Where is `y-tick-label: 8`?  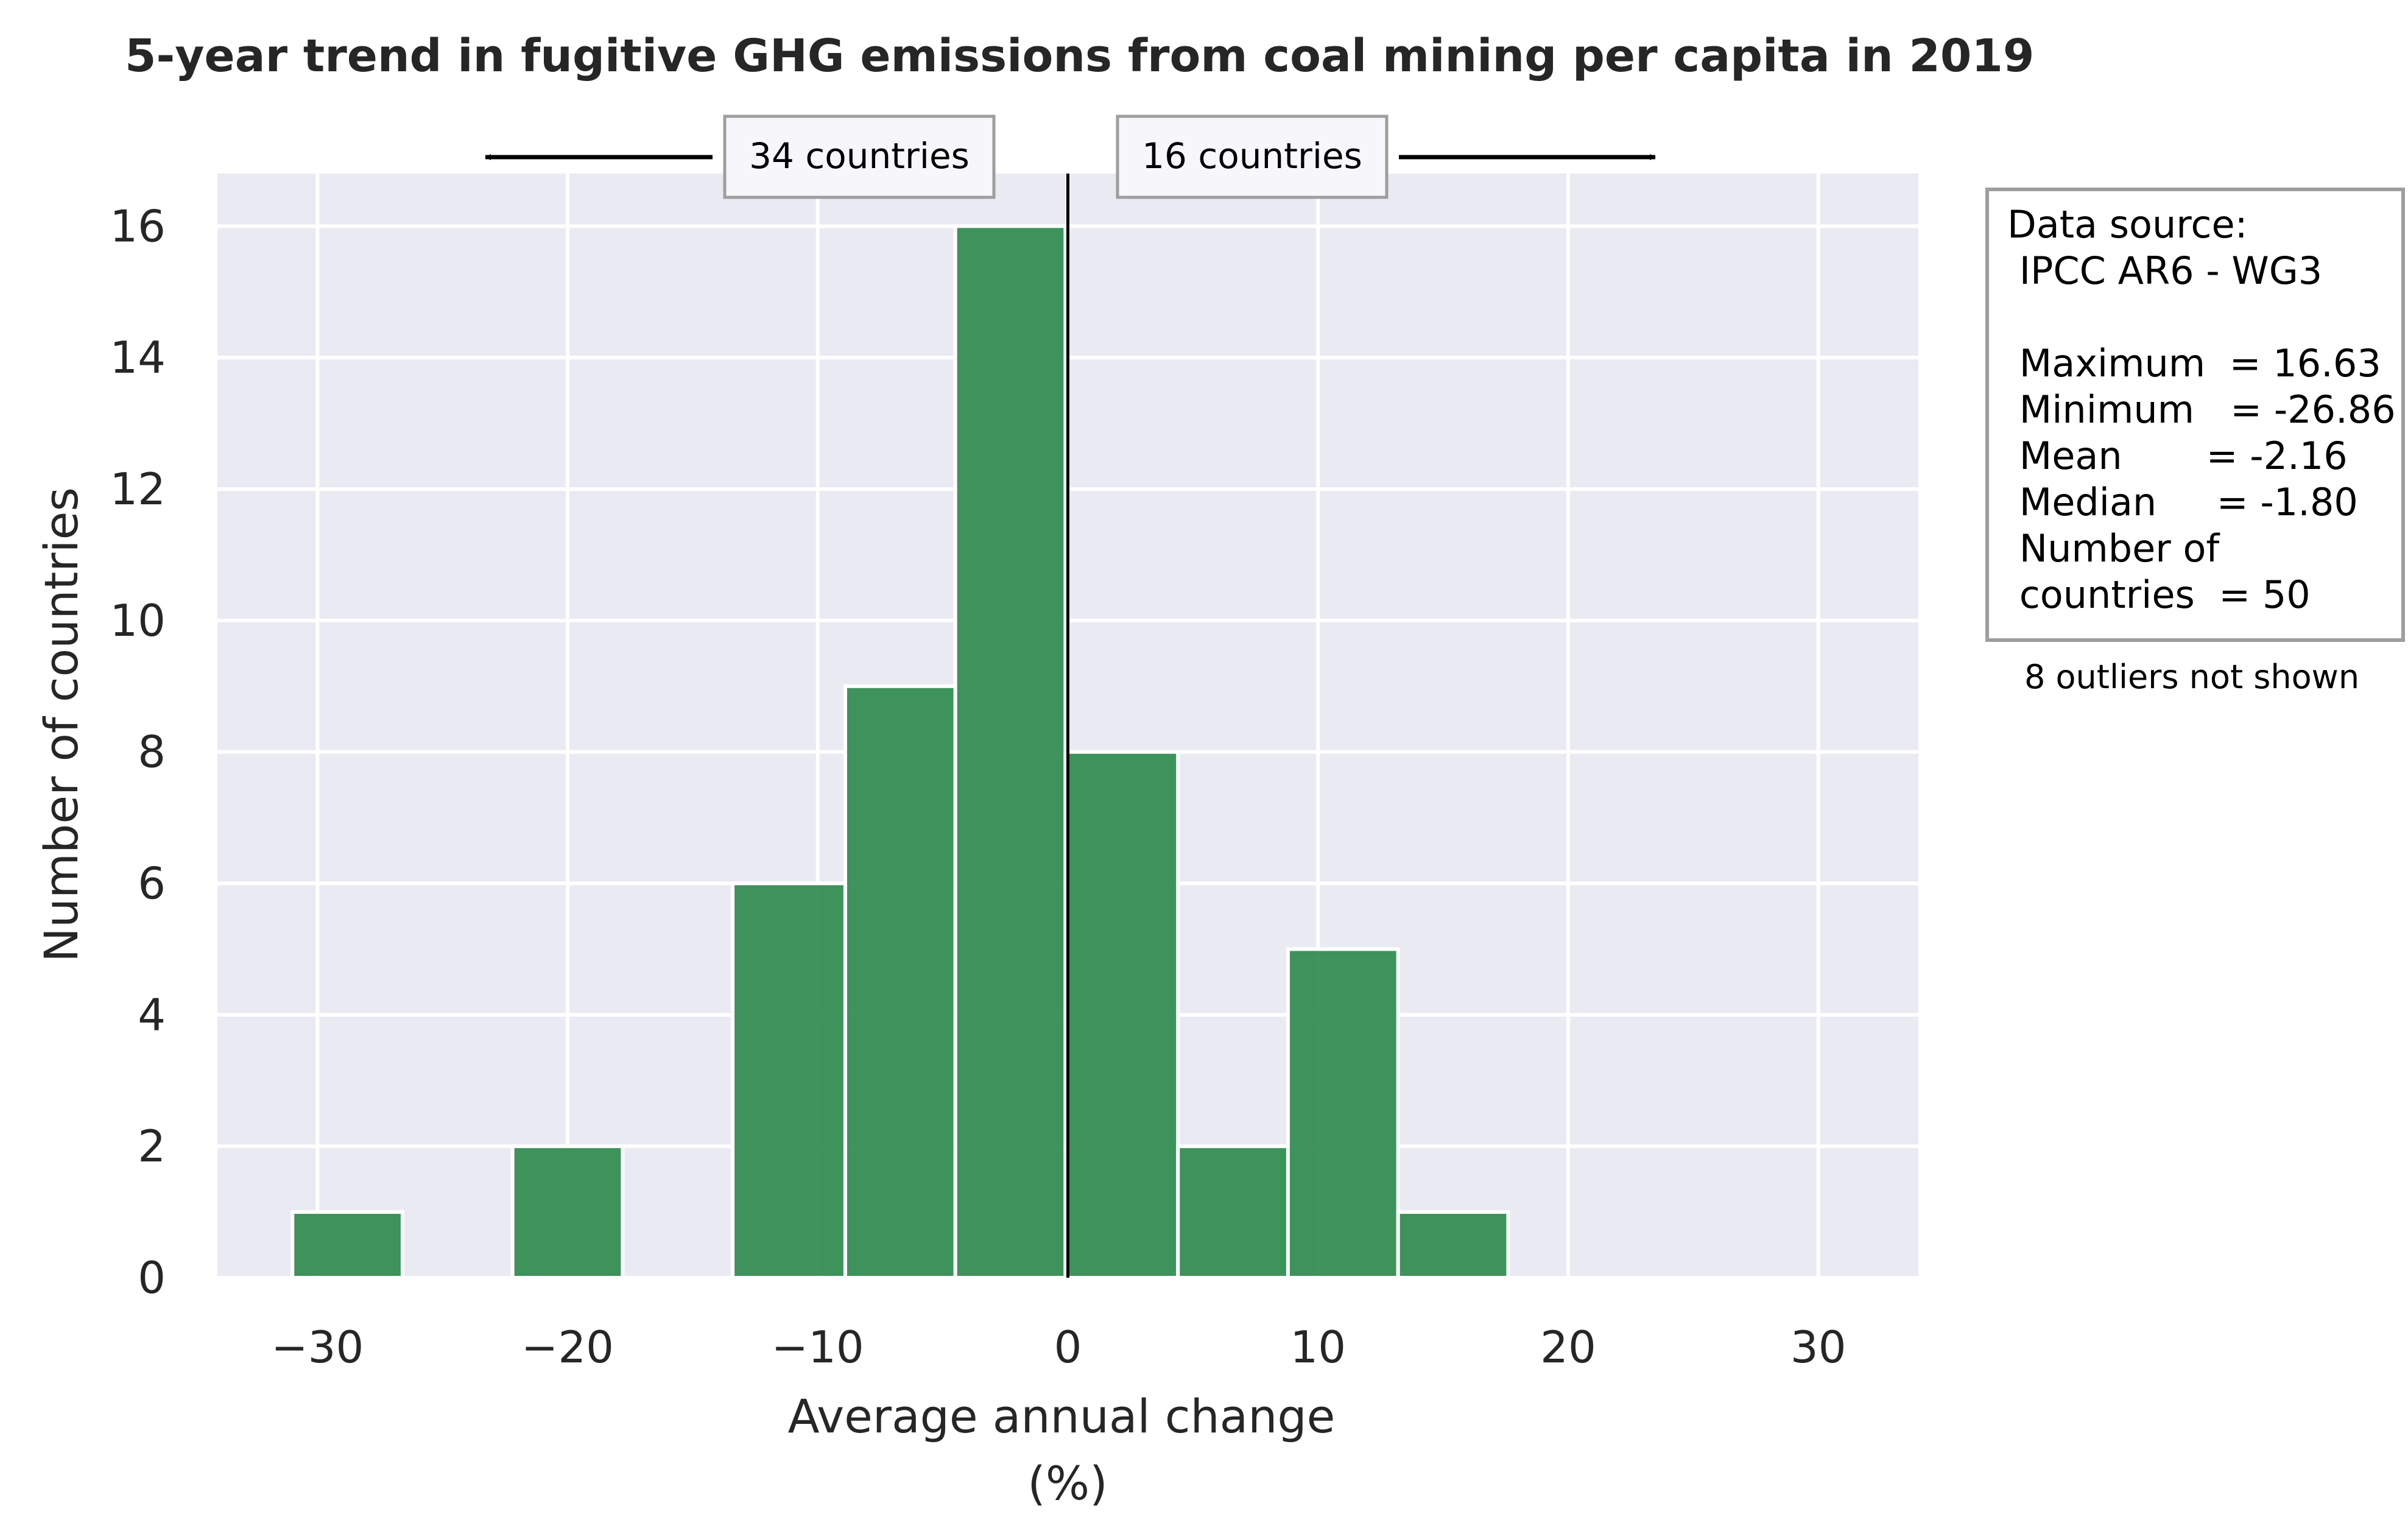
y-tick-label: 8 is located at coordinates (152, 752).